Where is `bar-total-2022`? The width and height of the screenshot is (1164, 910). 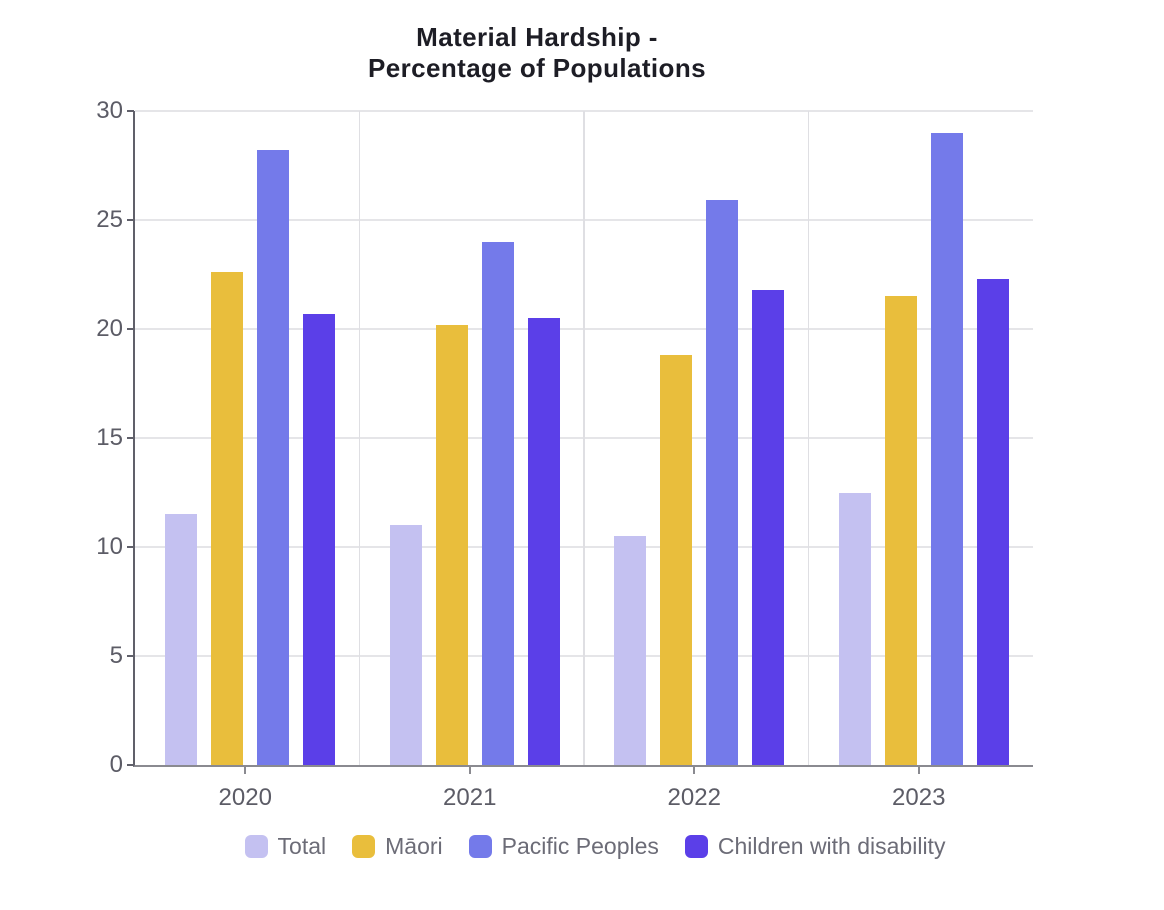 bar-total-2022 is located at coordinates (630, 650).